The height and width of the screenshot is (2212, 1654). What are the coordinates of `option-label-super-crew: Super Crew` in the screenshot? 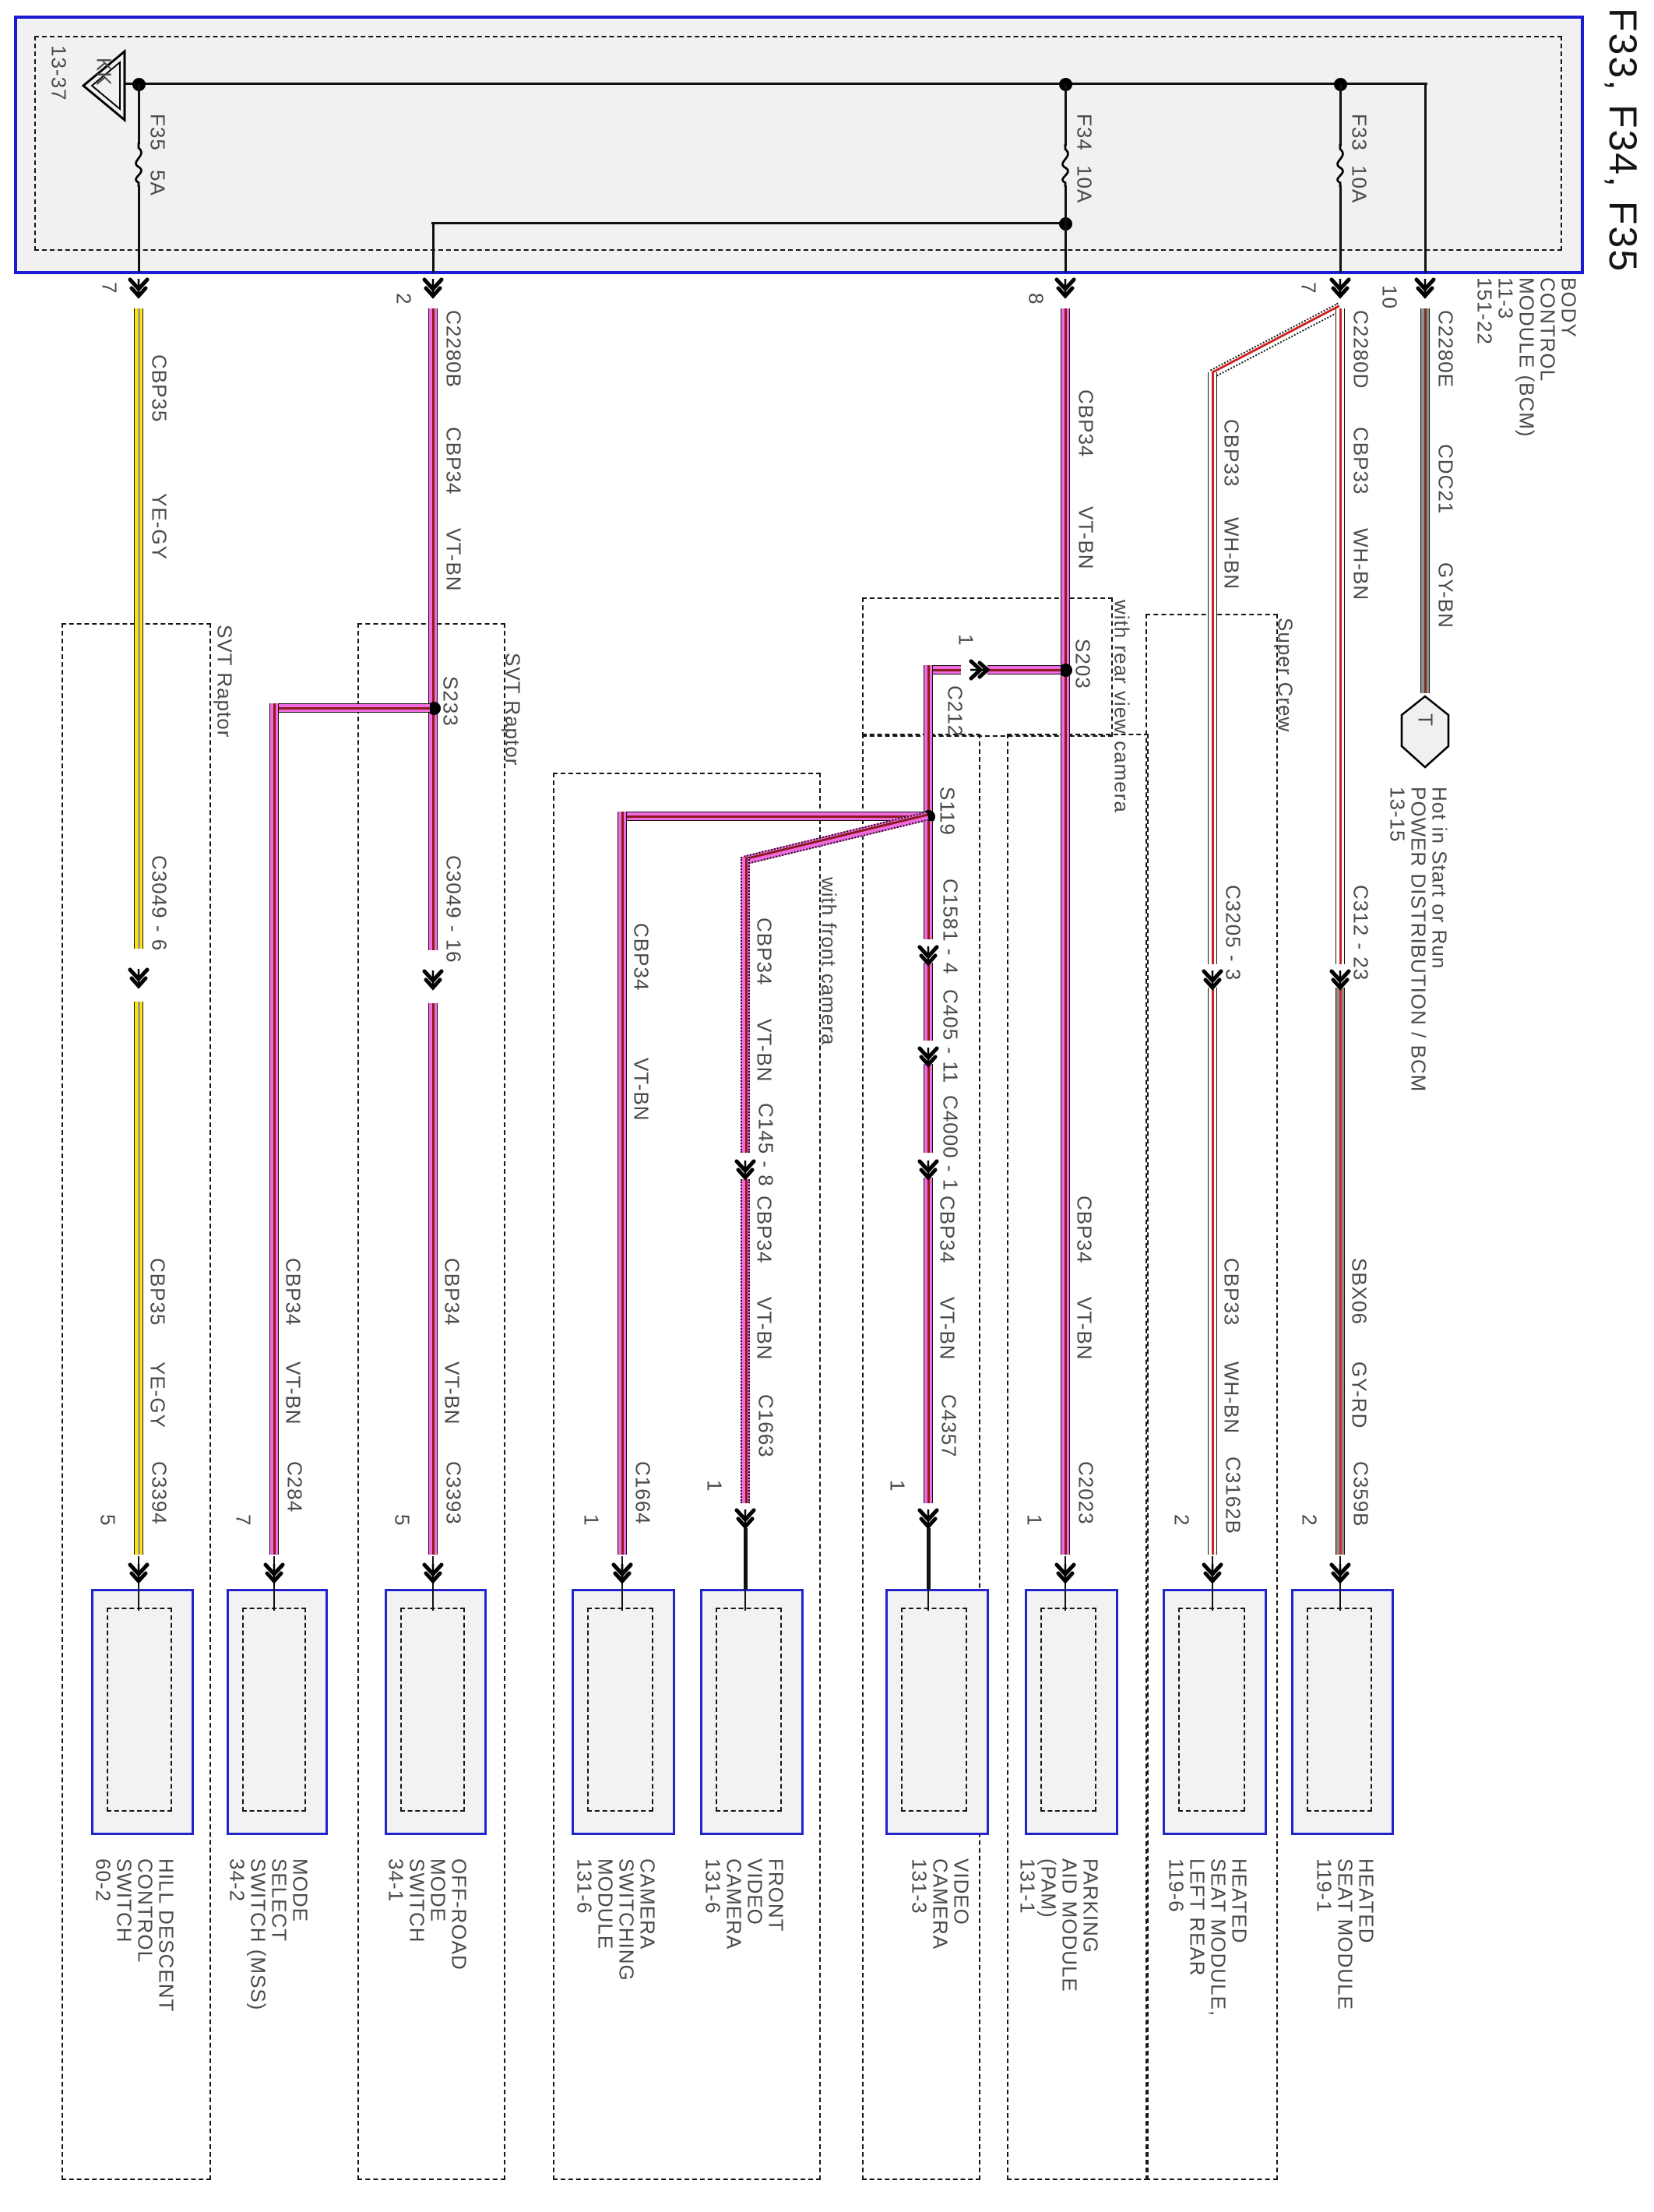 It's located at (1285, 675).